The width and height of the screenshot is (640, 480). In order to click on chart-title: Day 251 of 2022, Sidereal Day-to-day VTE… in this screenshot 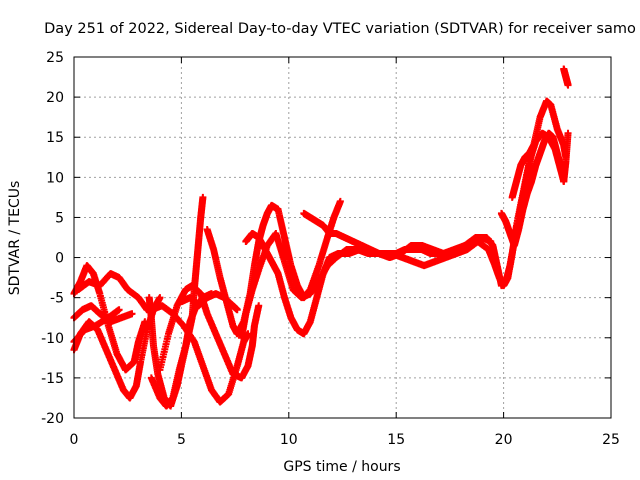, I will do `click(340, 29)`.